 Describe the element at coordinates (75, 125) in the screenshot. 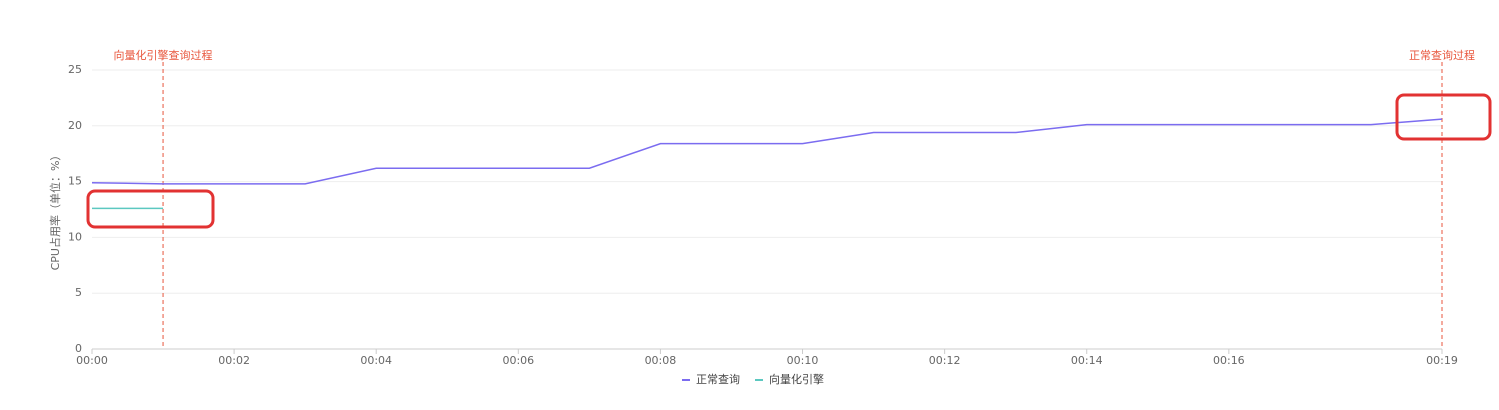

I see `y-tick-label: 20` at that location.